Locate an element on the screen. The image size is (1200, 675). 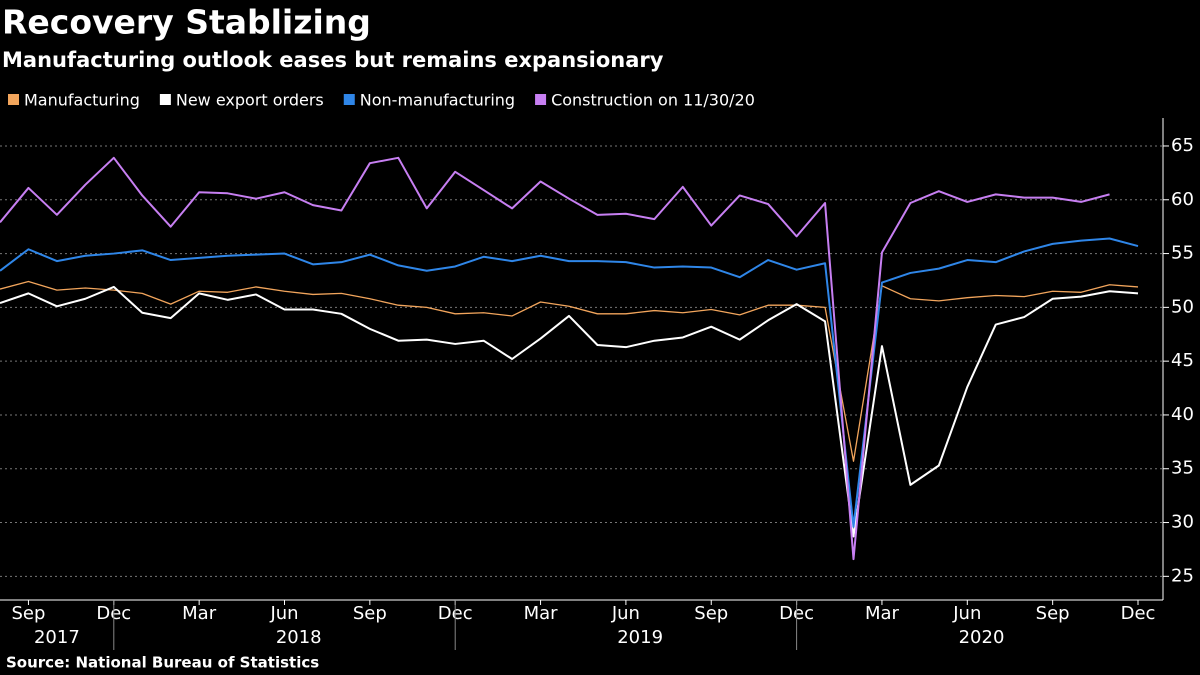
legend-label: Manufacturing is located at coordinates (82, 100).